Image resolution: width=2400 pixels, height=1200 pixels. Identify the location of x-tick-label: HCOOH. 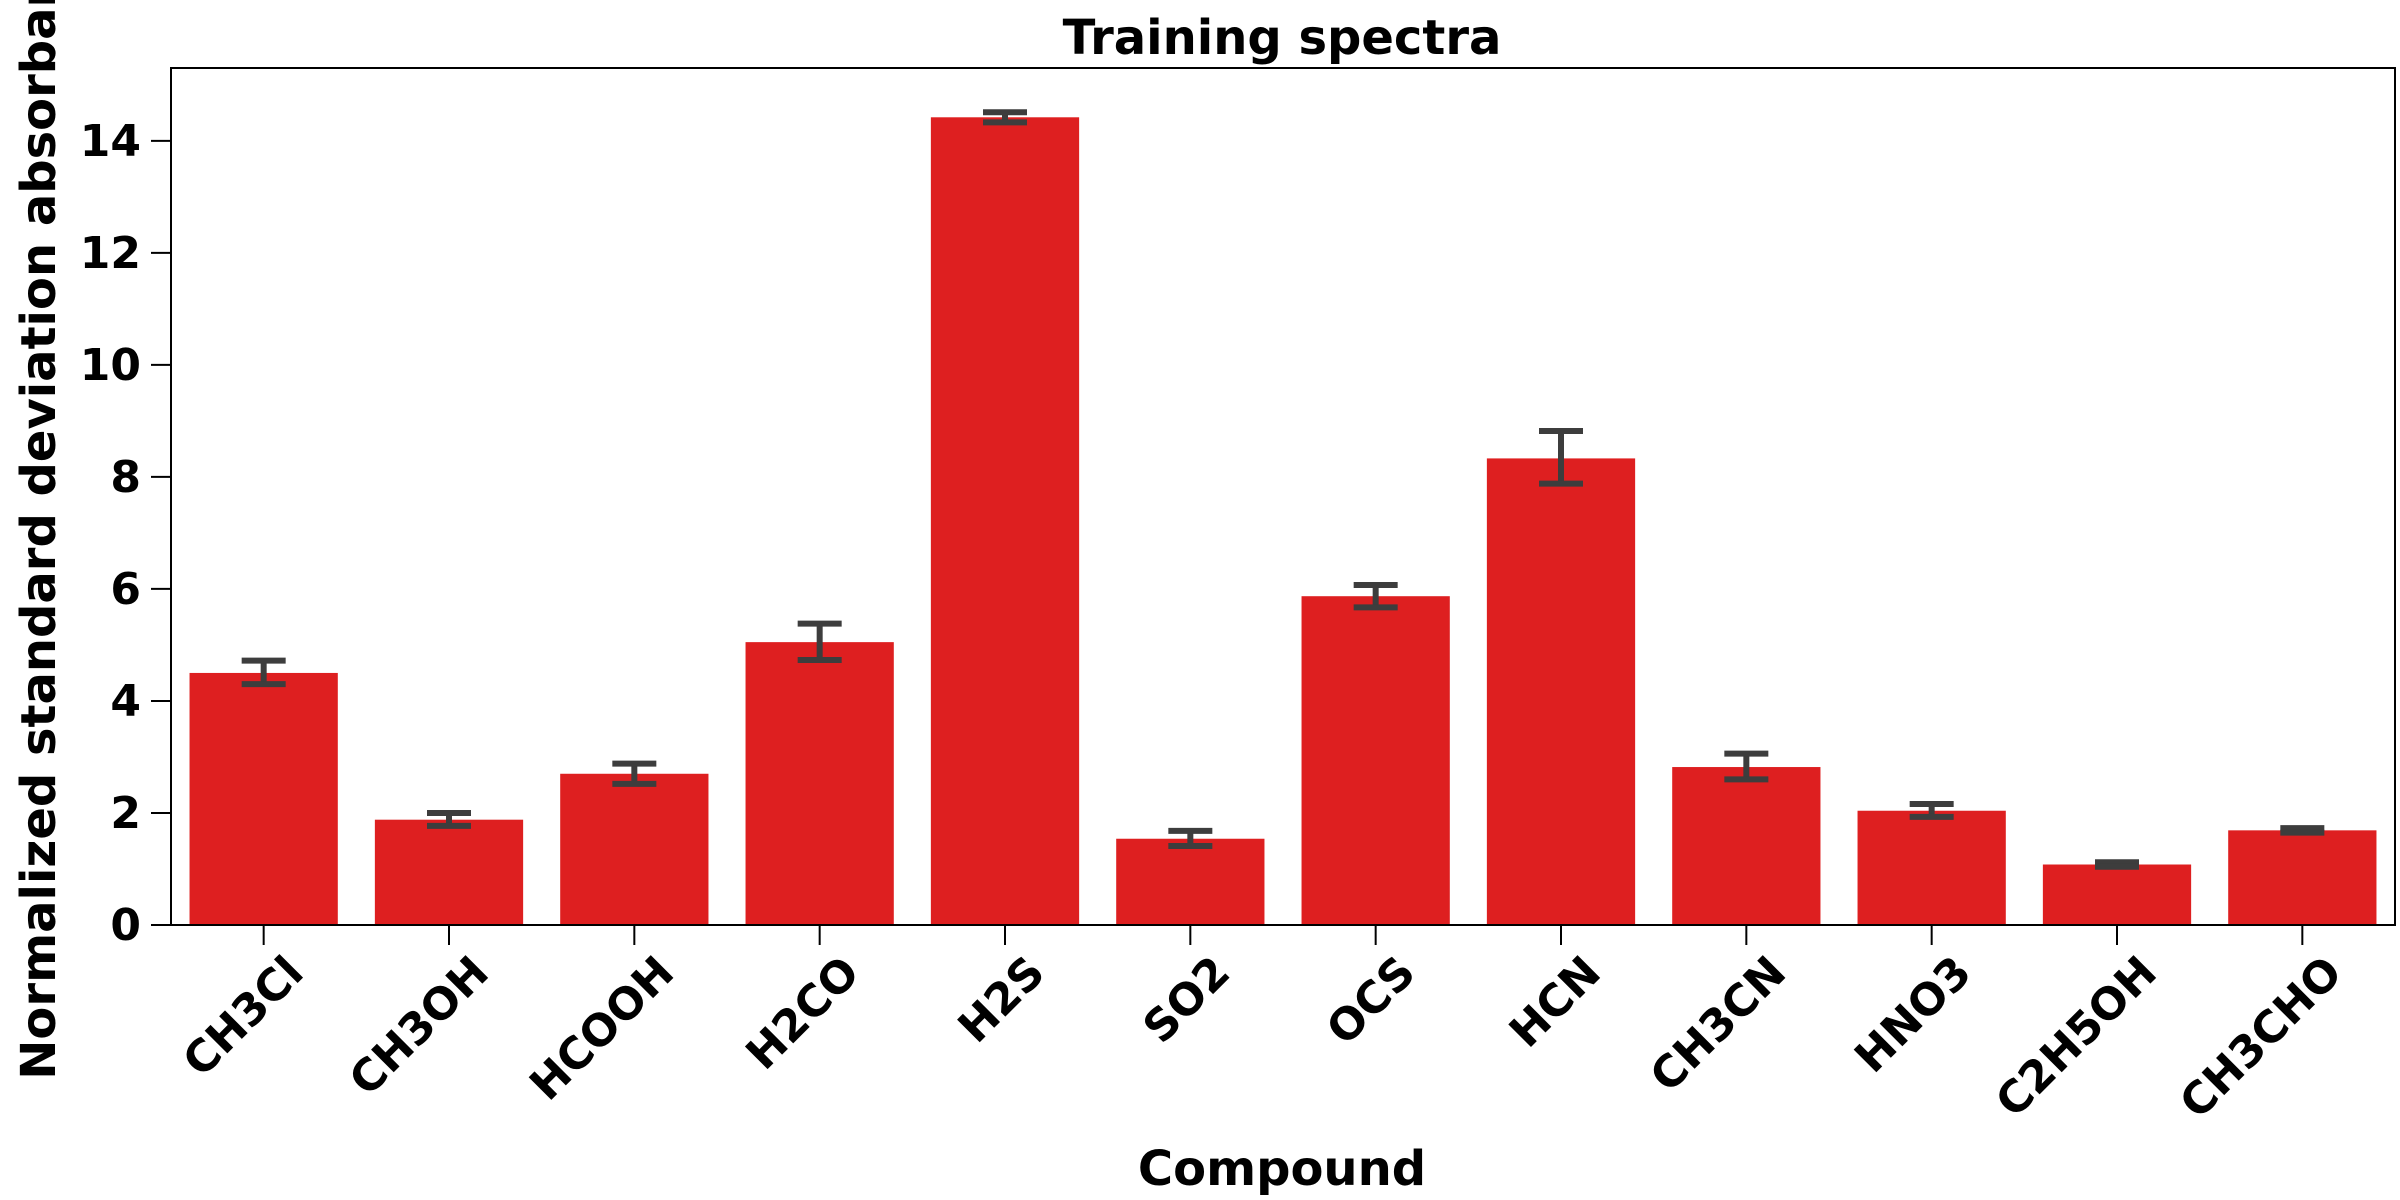
(602, 1029).